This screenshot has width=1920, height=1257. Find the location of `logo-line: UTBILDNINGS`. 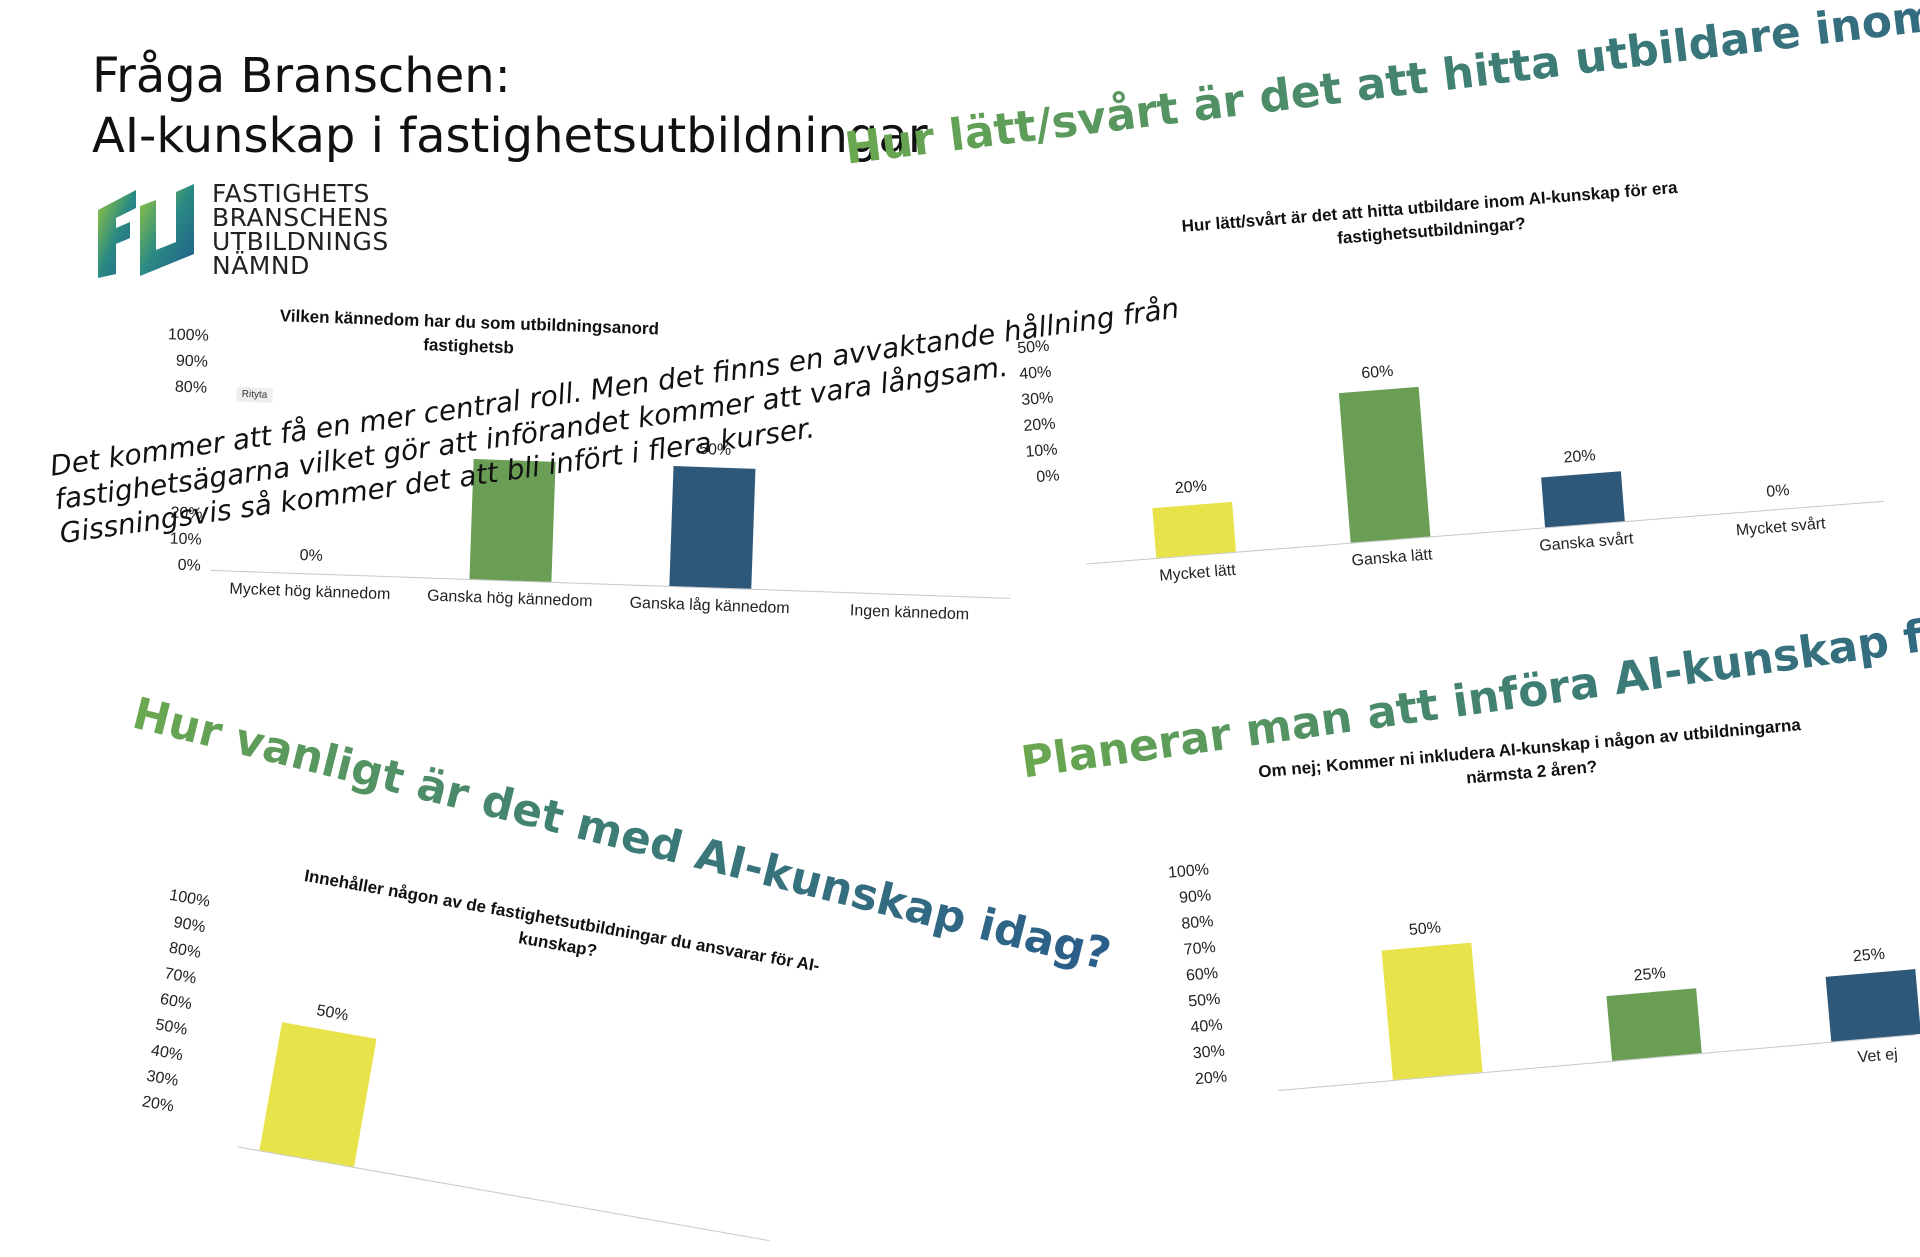

logo-line: UTBILDNINGS is located at coordinates (300, 241).